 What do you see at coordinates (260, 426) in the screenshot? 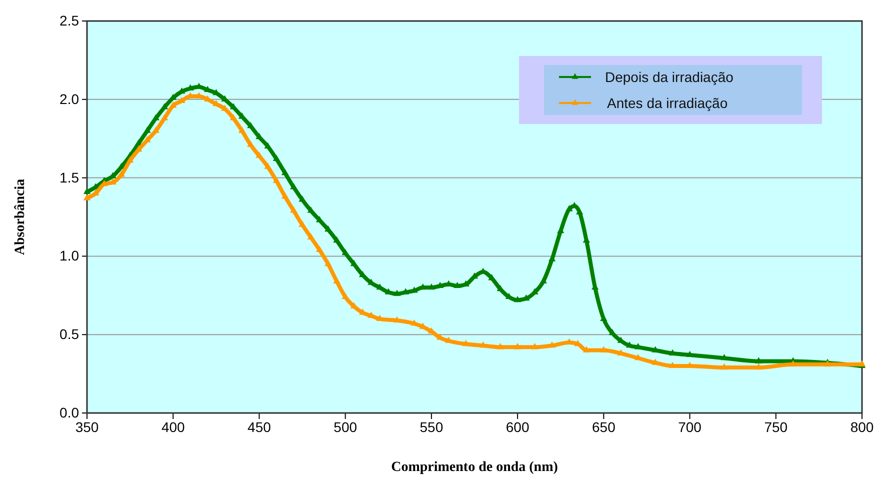
I see `x-tick-label: 450` at bounding box center [260, 426].